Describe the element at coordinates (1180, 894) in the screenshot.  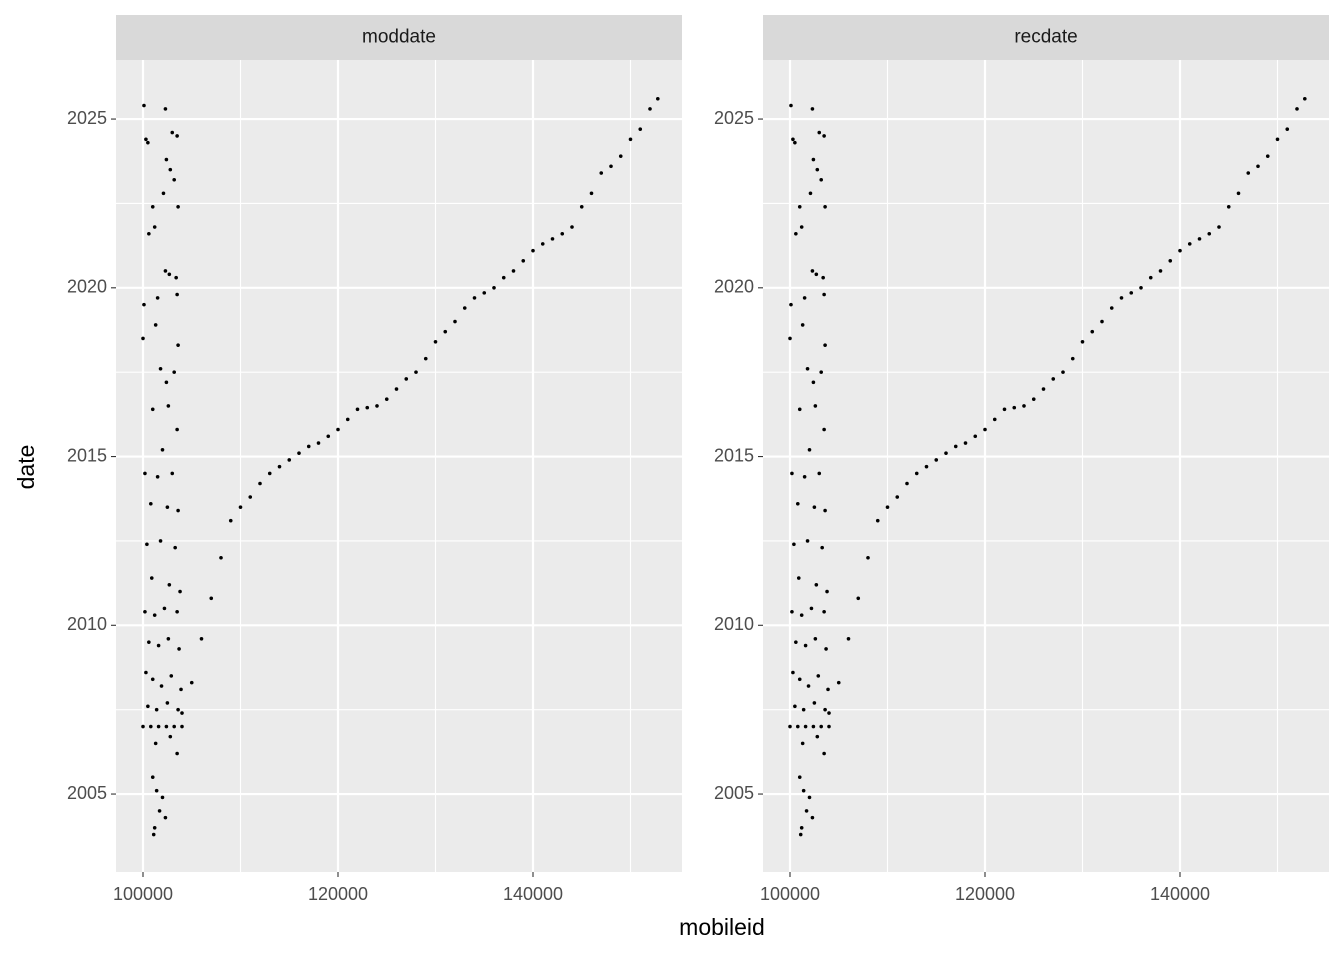
I see `x-tick-label: 140000` at that location.